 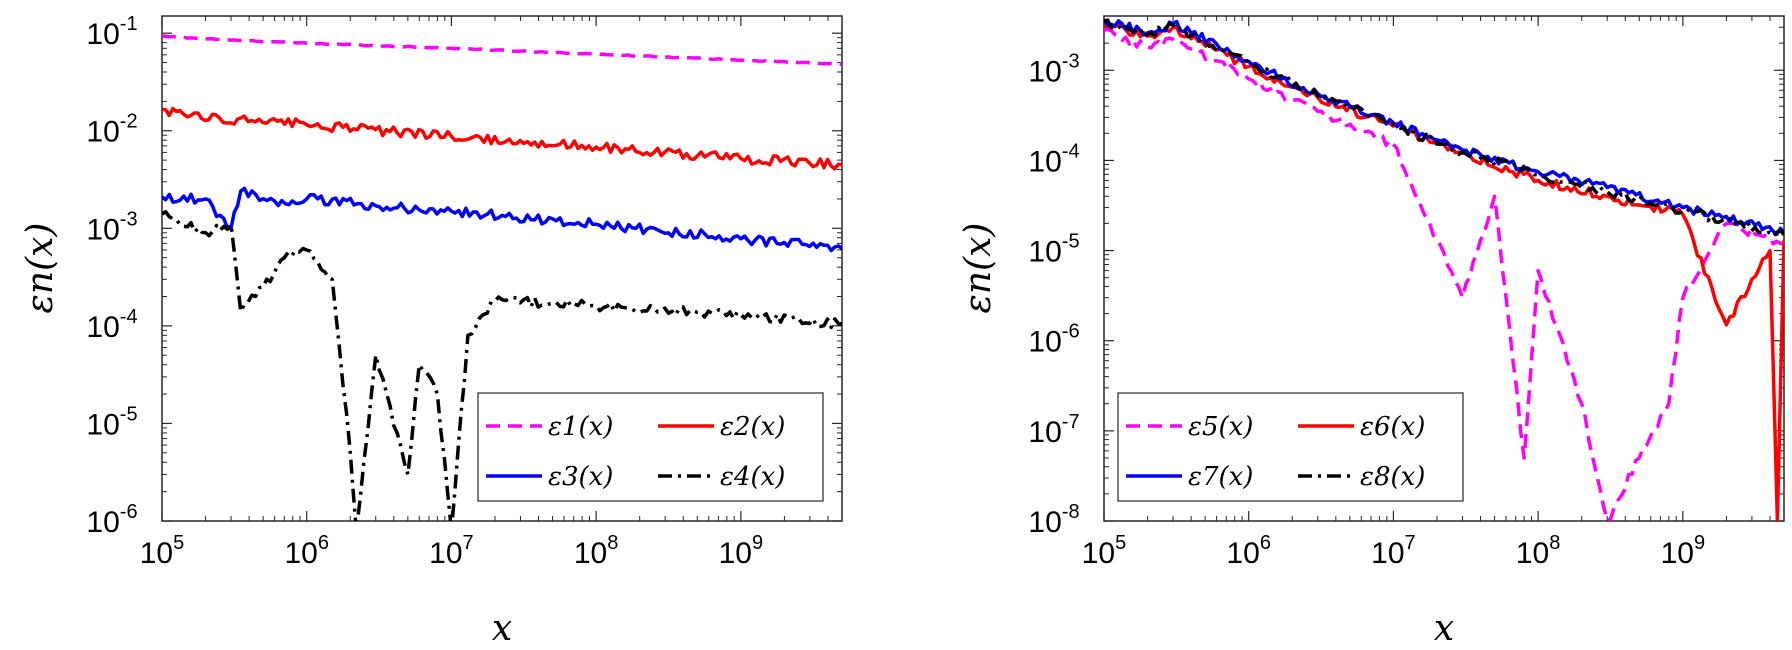 What do you see at coordinates (752, 477) in the screenshot?
I see `legend-label: ε4(x)` at bounding box center [752, 477].